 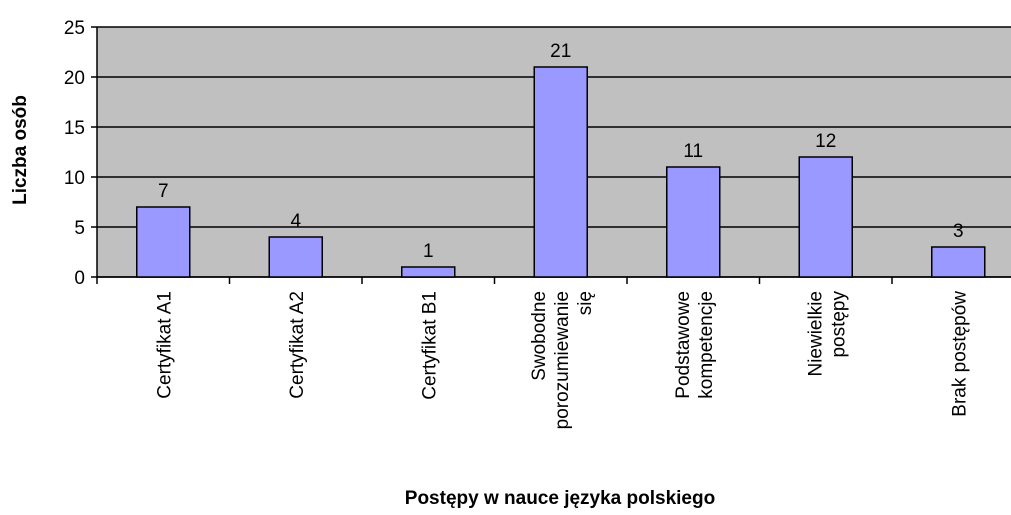 I want to click on data-label: 12, so click(x=825, y=141).